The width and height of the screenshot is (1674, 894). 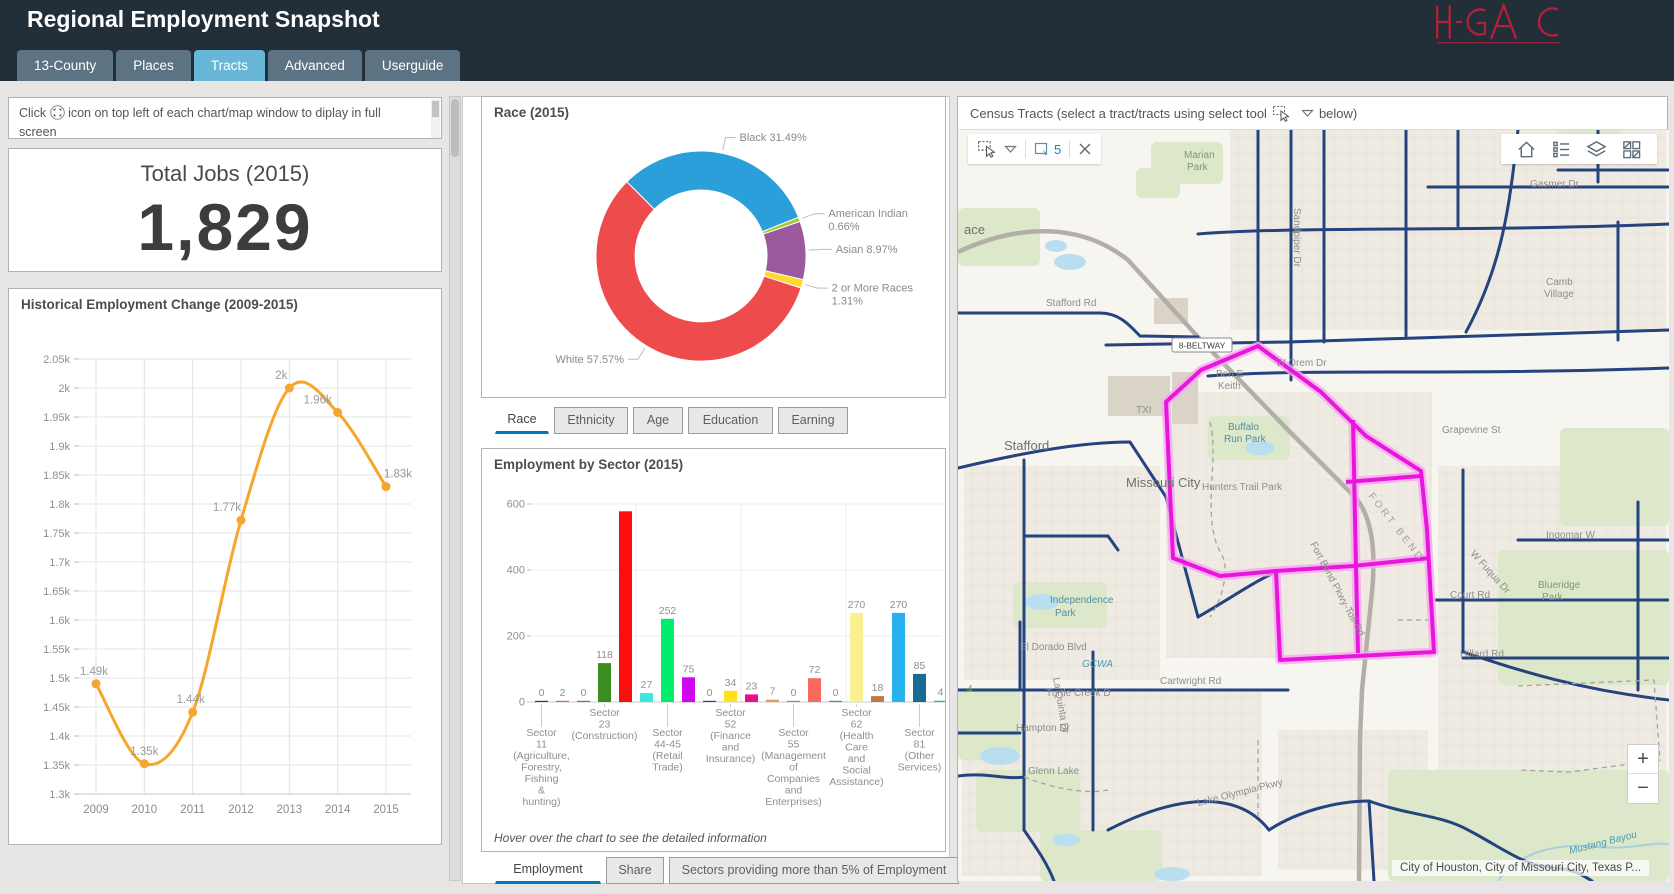 What do you see at coordinates (1242, 487) in the screenshot?
I see `svg-text: Hunters Trail Park` at bounding box center [1242, 487].